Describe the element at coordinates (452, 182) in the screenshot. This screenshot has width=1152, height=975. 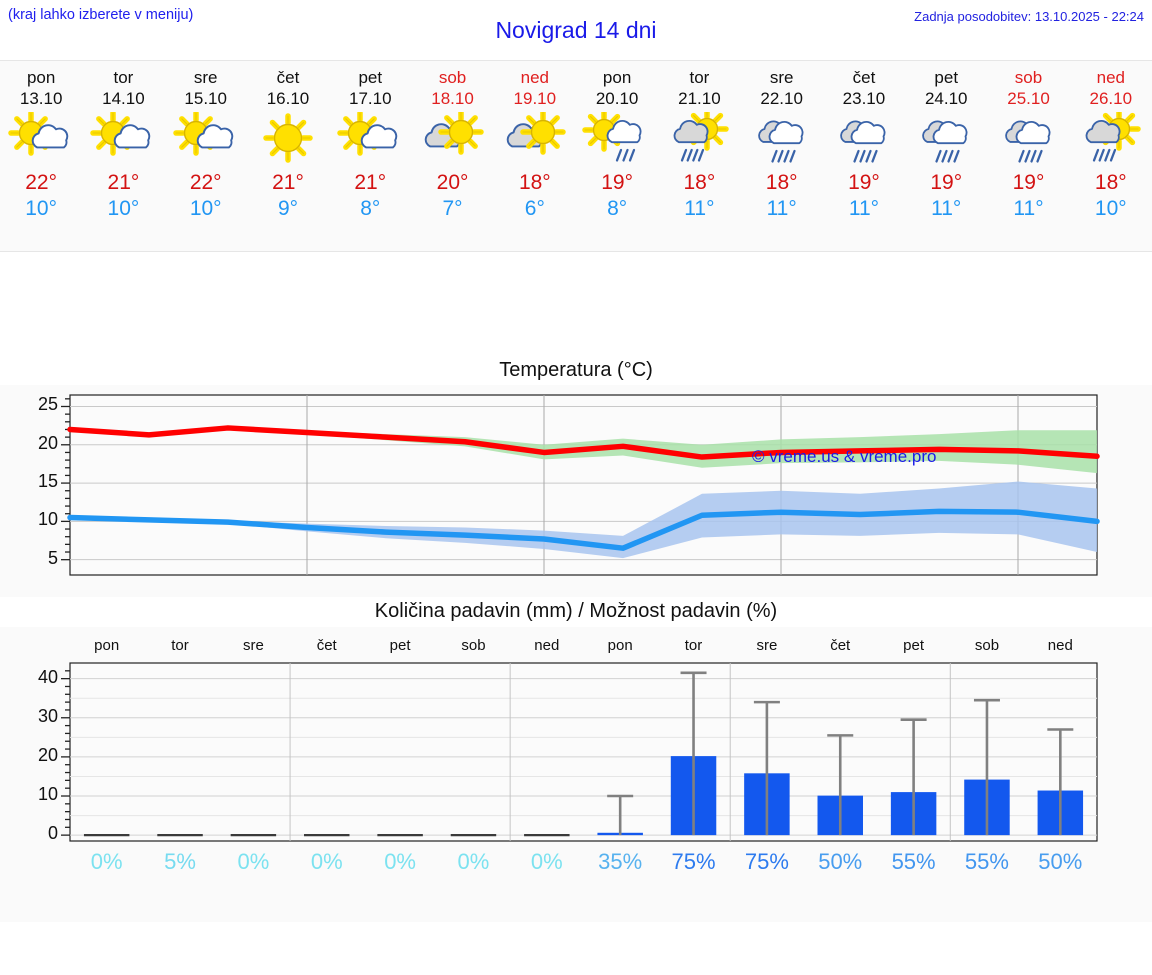
I see `day-temp-max: 20°` at that location.